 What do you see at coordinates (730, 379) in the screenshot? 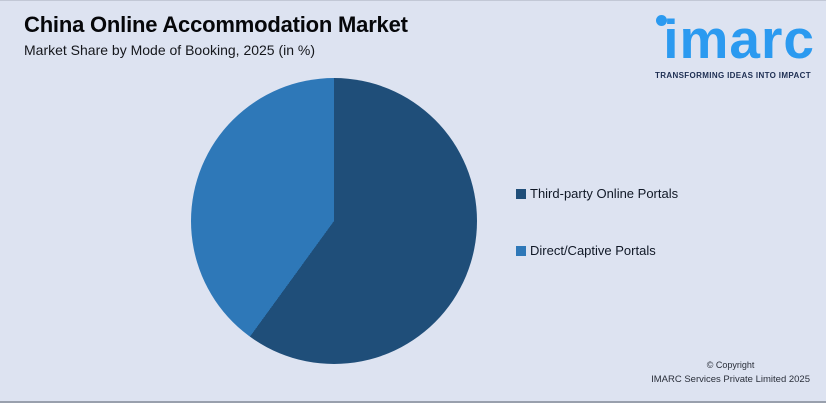
I see `copyright-line2: IMARC Services Private Limited 2025` at bounding box center [730, 379].